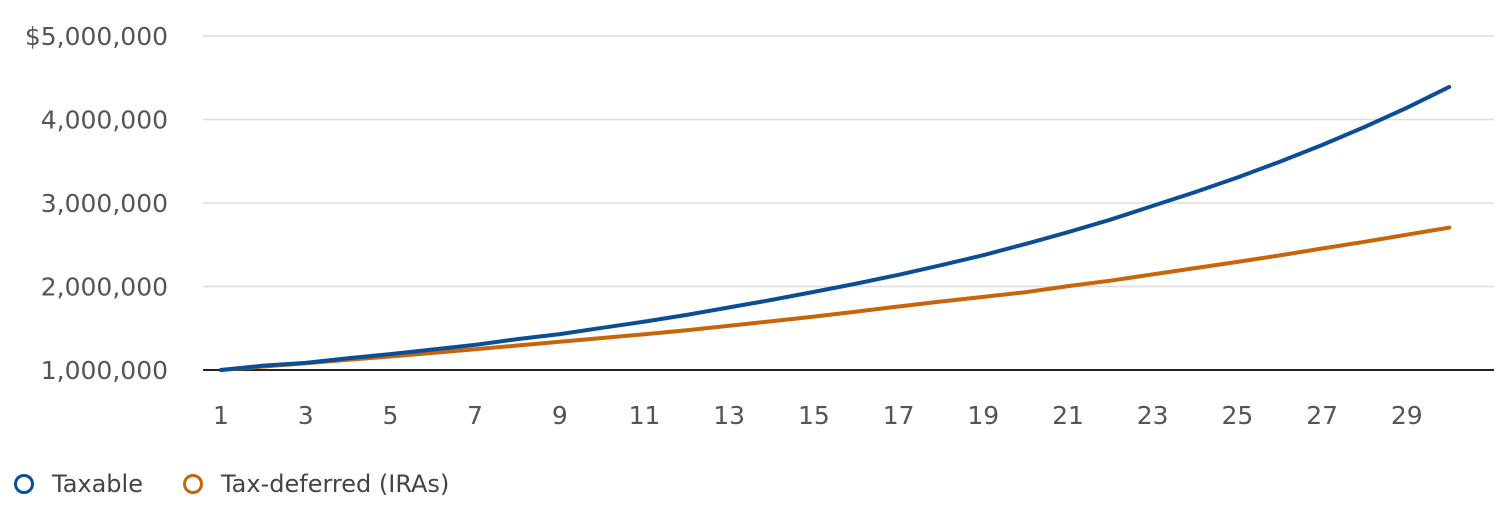  I want to click on x-axis: 1 3 5 7 9 11 13 15 17 19 21 23 25 27 29, so click(818, 415).